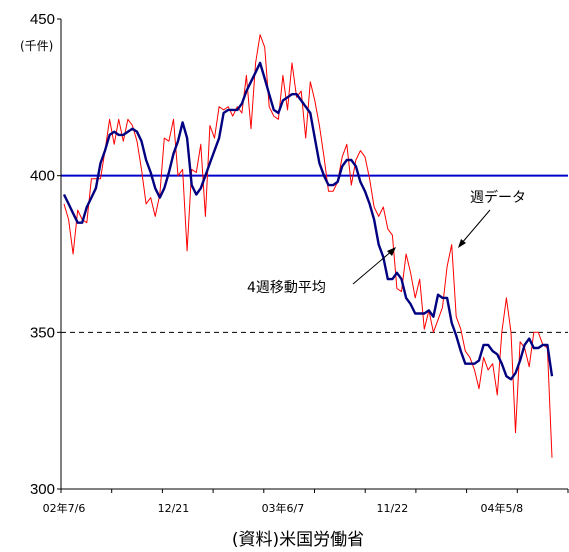 This screenshot has height=552, width=569. Describe the element at coordinates (501, 508) in the screenshot. I see `x-tick-label: 04年5/8` at that location.